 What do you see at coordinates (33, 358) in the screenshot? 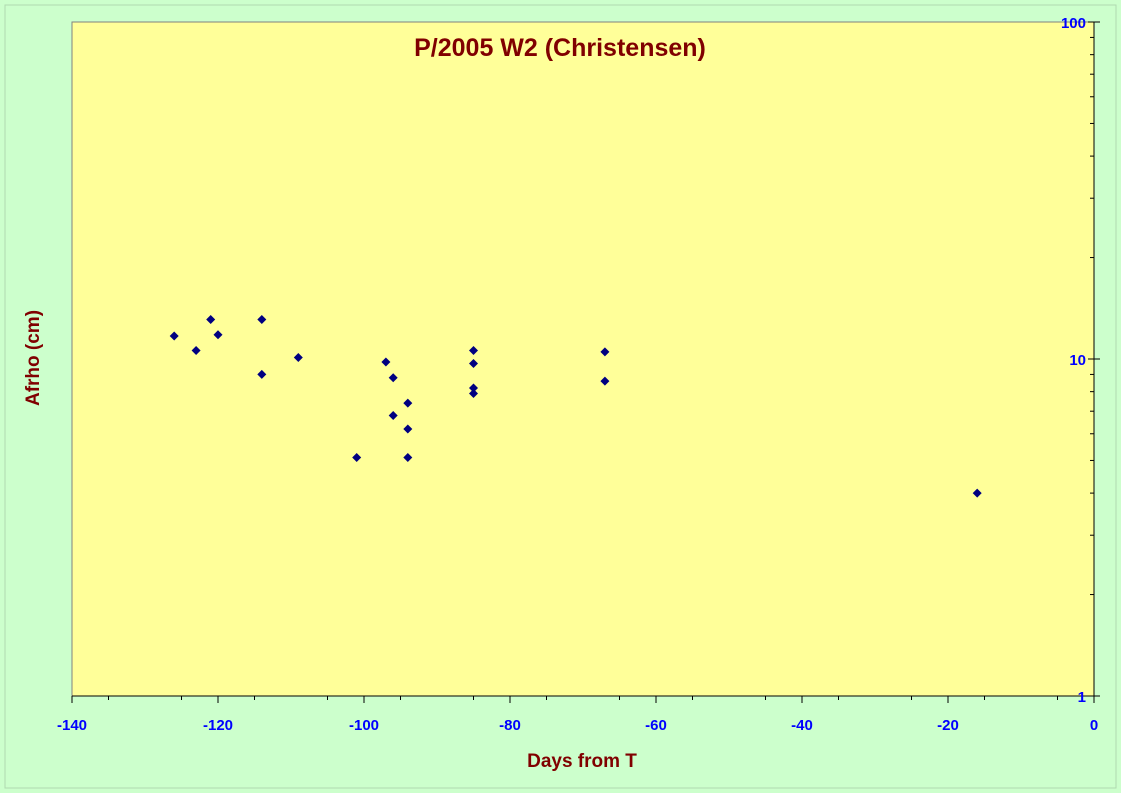
I see `y-axis-label: Afrho (cm)` at bounding box center [33, 358].